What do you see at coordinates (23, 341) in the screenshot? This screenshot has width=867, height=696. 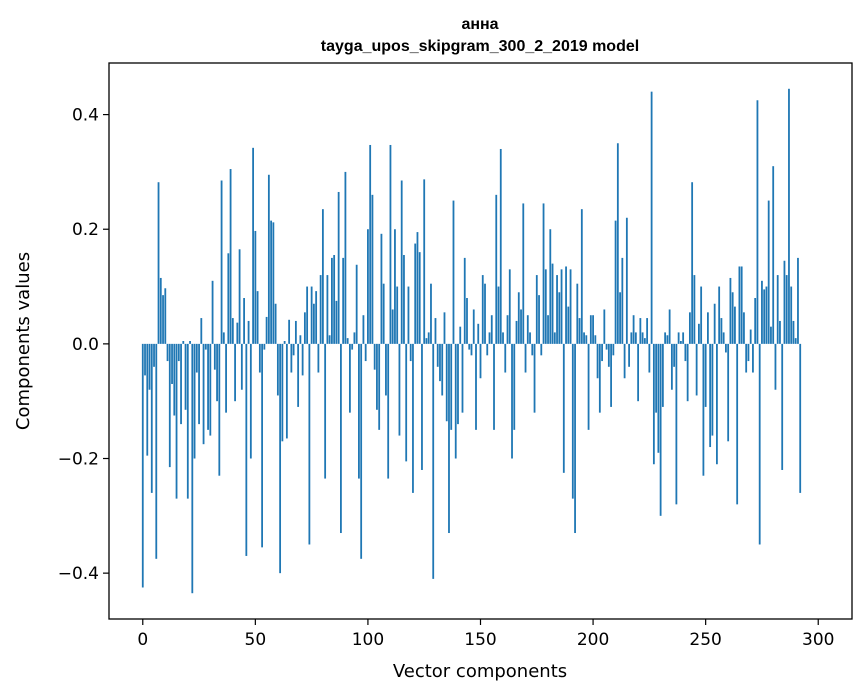 I see `y-axis-label: Components values` at bounding box center [23, 341].